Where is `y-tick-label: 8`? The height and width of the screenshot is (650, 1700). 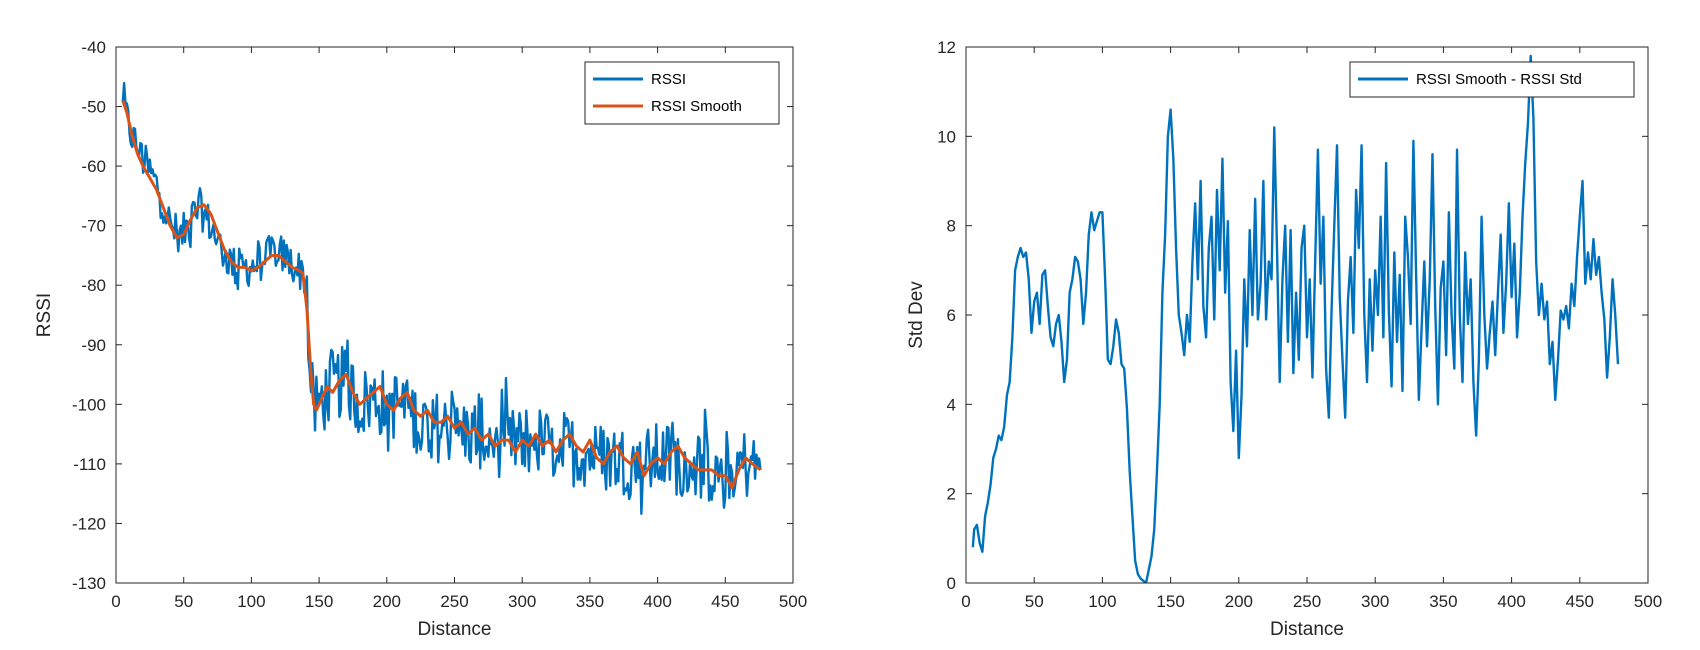
y-tick-label: 8 is located at coordinates (951, 226).